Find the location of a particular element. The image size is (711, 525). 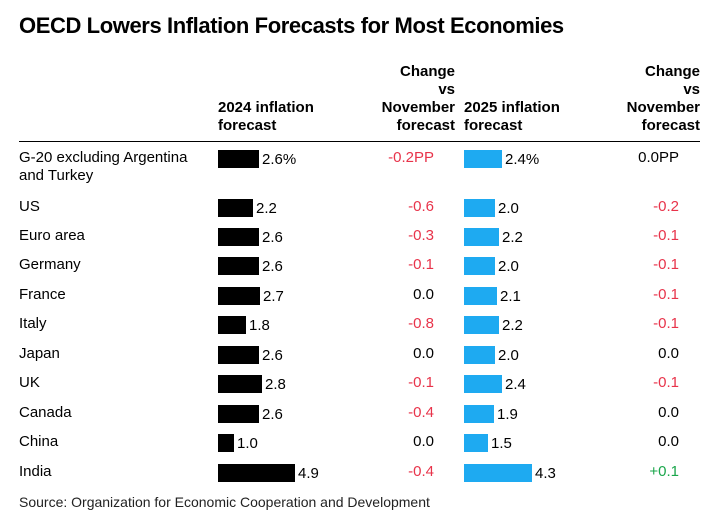

country-label: Euro area is located at coordinates (52, 236).